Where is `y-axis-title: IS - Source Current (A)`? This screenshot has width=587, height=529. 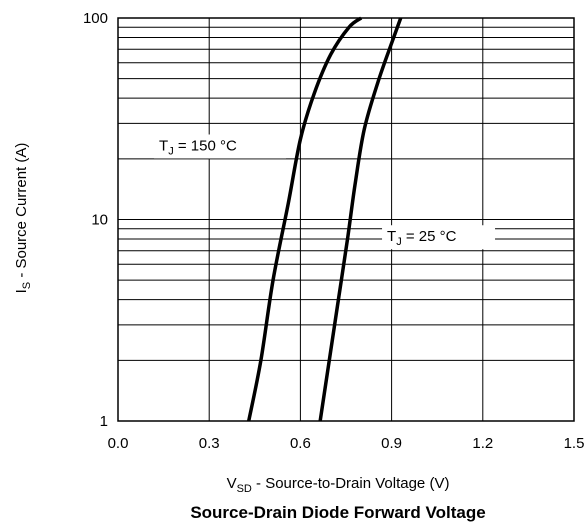
y-axis-title: IS - Source Current (A) is located at coordinates (23, 218).